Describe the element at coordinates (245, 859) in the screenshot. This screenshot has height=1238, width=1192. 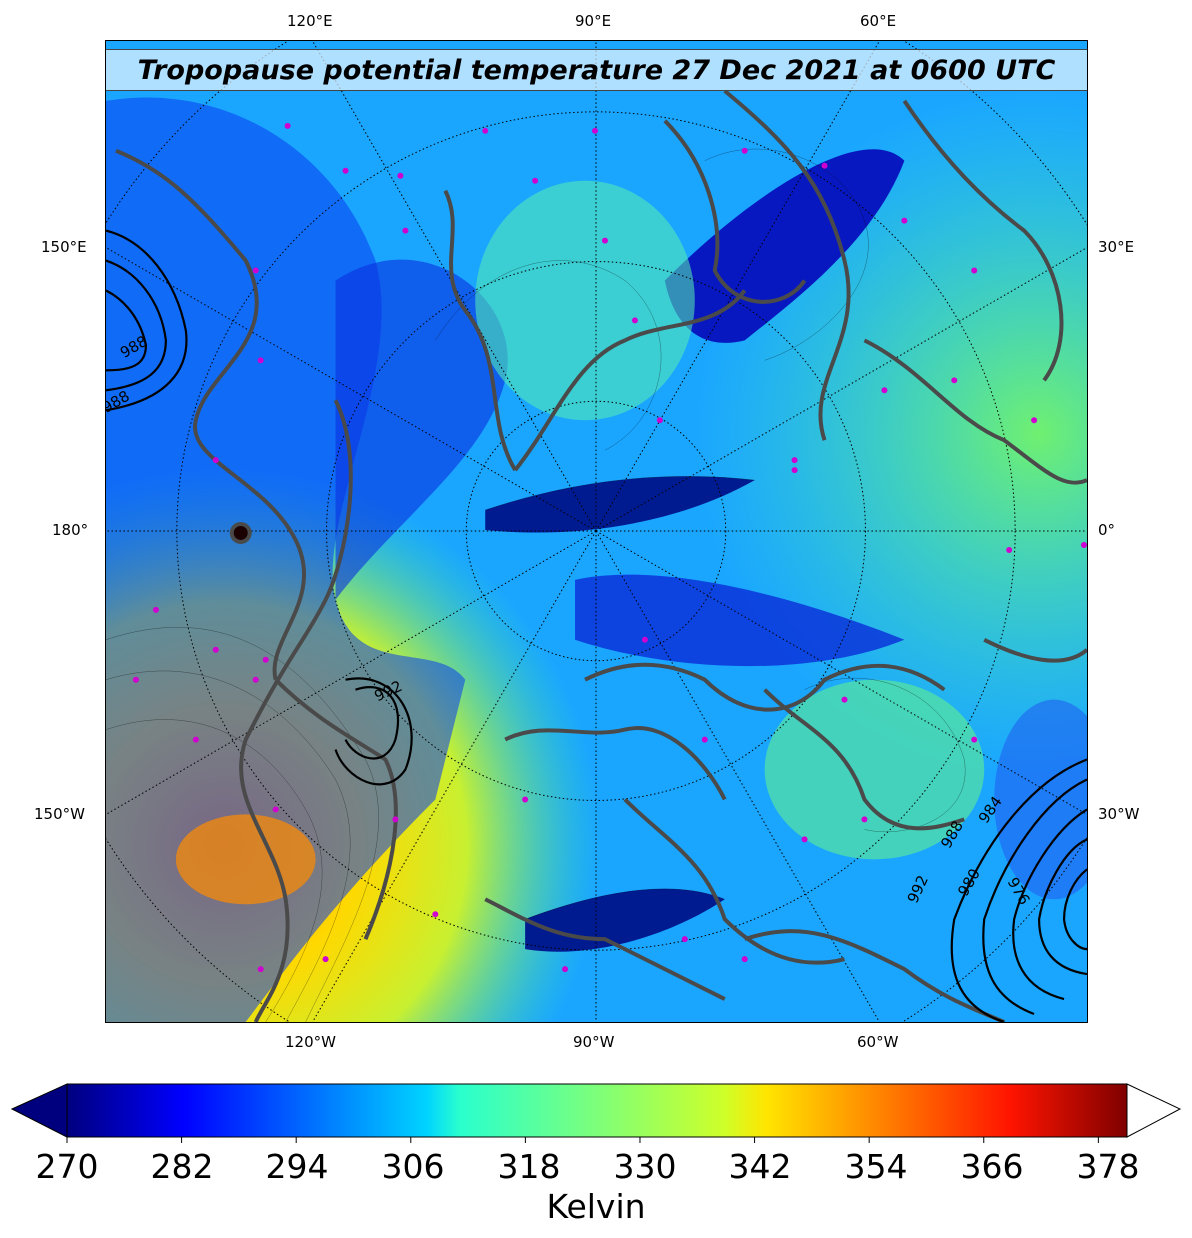
I see `field-warm-core` at that location.